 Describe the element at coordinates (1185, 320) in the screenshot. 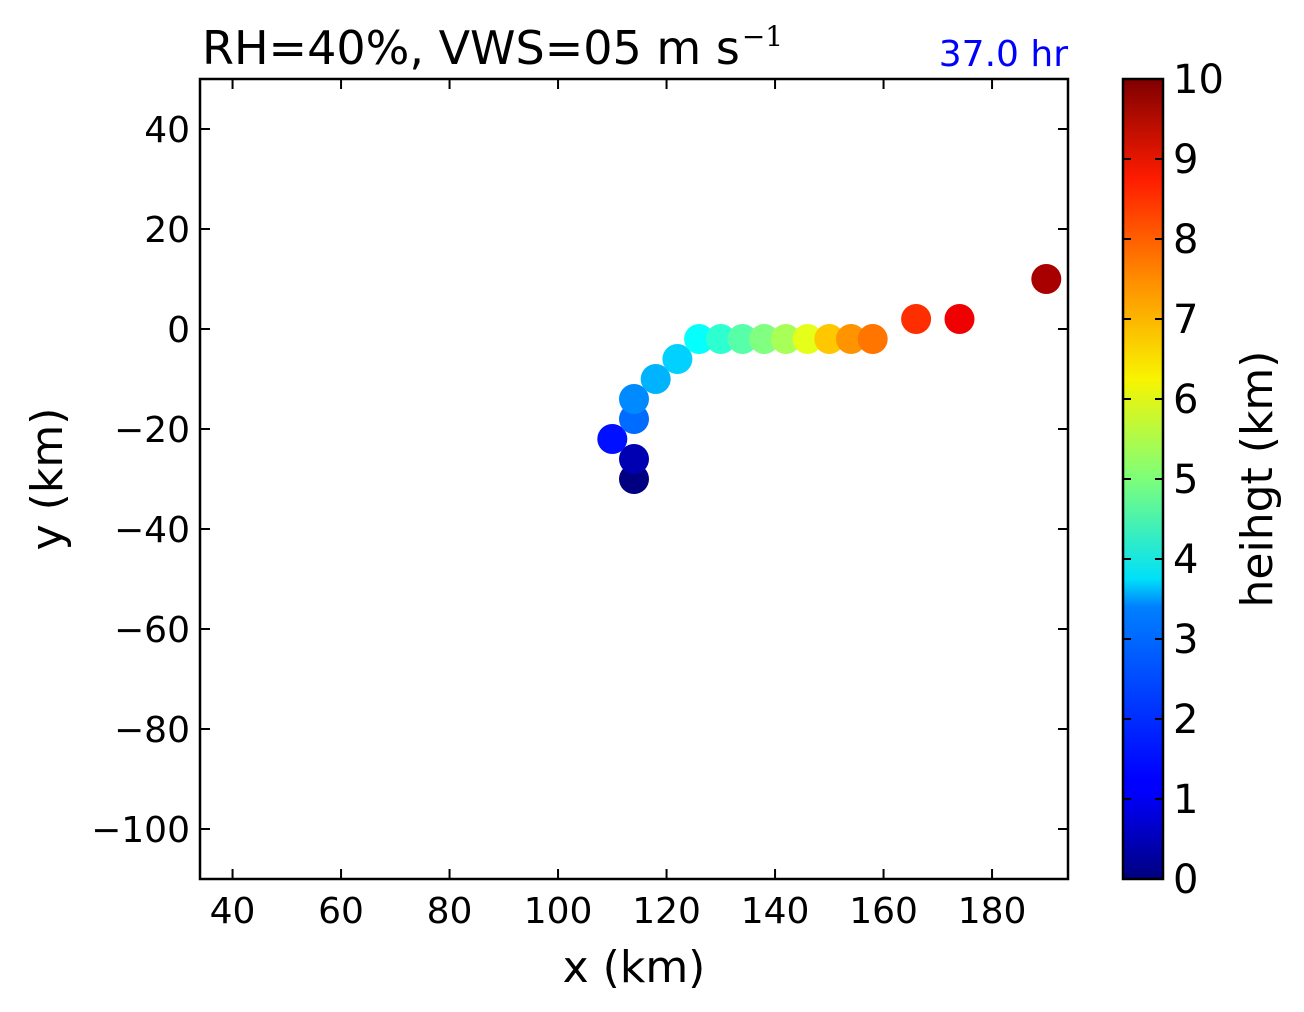

I see `colorbar-tick-label: 7` at that location.